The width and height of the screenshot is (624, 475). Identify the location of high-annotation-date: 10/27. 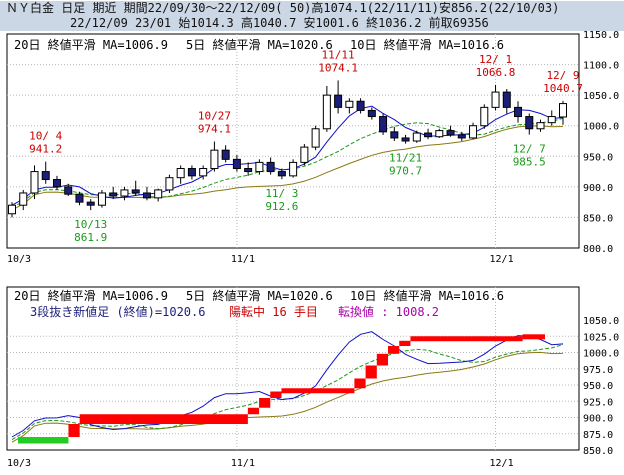
(214, 116).